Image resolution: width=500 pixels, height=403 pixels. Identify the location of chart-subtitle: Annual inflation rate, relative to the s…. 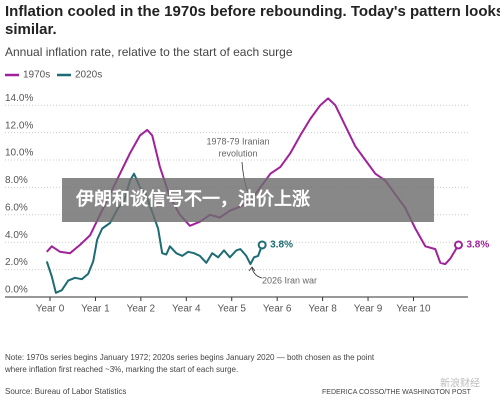
(149, 52).